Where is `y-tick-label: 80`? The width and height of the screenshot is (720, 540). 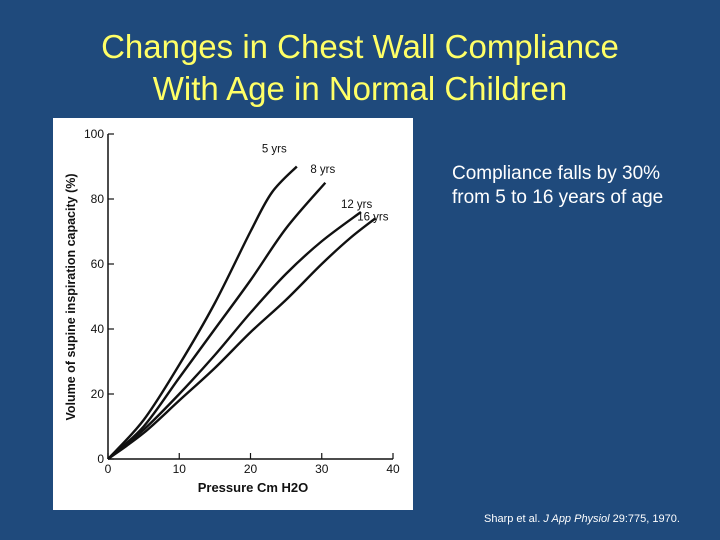
y-tick-label: 80 is located at coordinates (98, 199).